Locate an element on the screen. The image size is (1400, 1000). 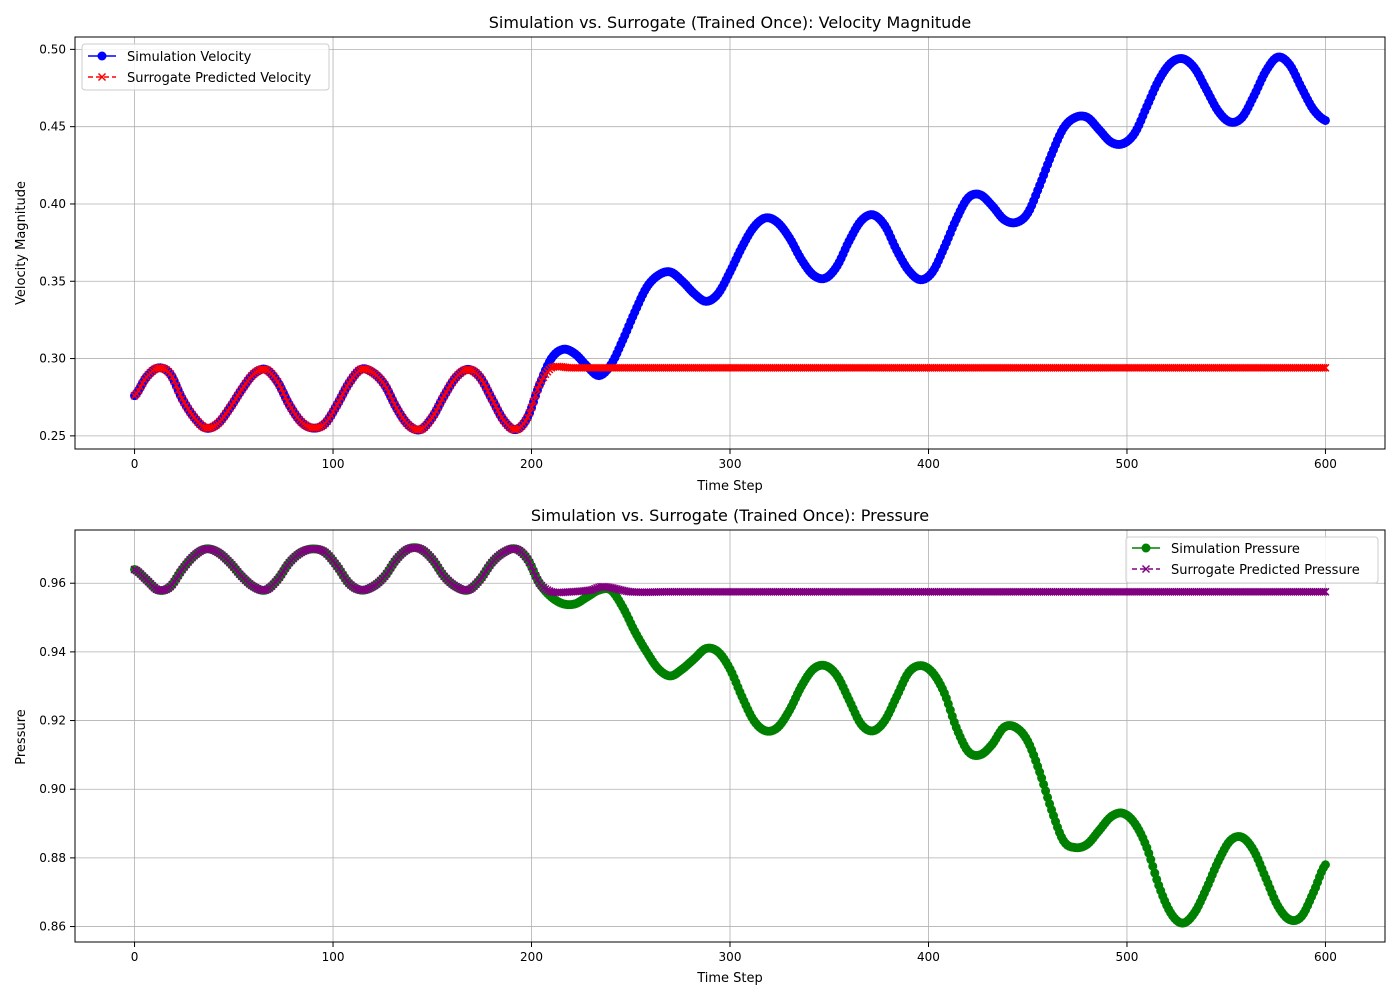
legend-simulation-pressure-label: Simulation Pressure is located at coordinates (1235, 549).